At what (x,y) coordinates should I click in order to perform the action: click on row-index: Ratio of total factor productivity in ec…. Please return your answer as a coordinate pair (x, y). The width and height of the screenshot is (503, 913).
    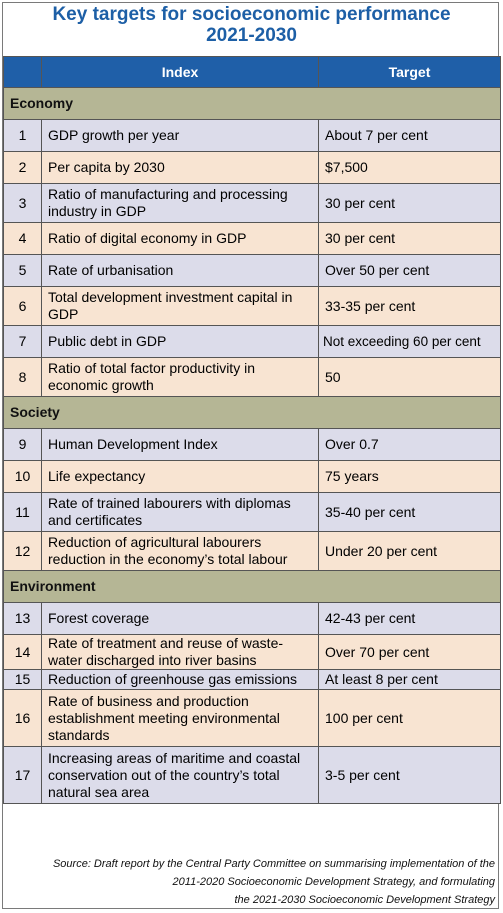
    Looking at the image, I should click on (180, 377).